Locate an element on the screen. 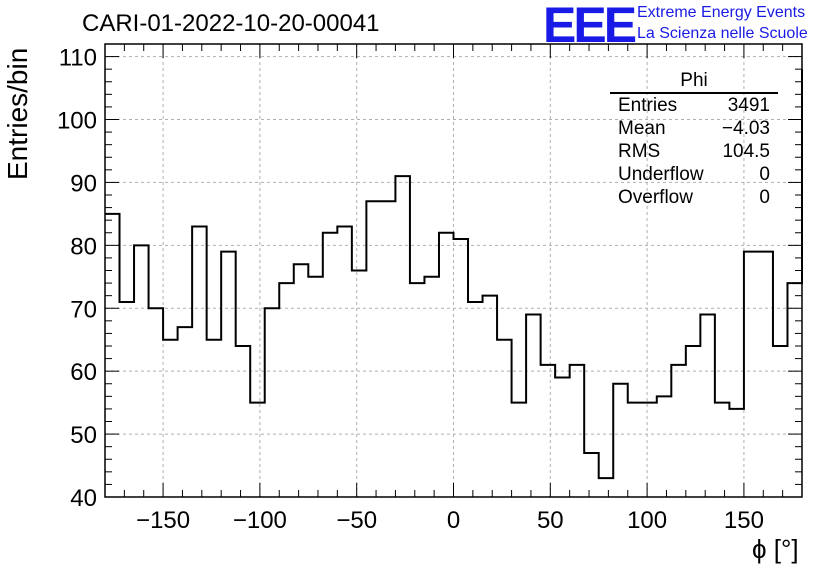 Image resolution: width=836 pixels, height=572 pixels. x-tick-label: −50 is located at coordinates (356, 520).